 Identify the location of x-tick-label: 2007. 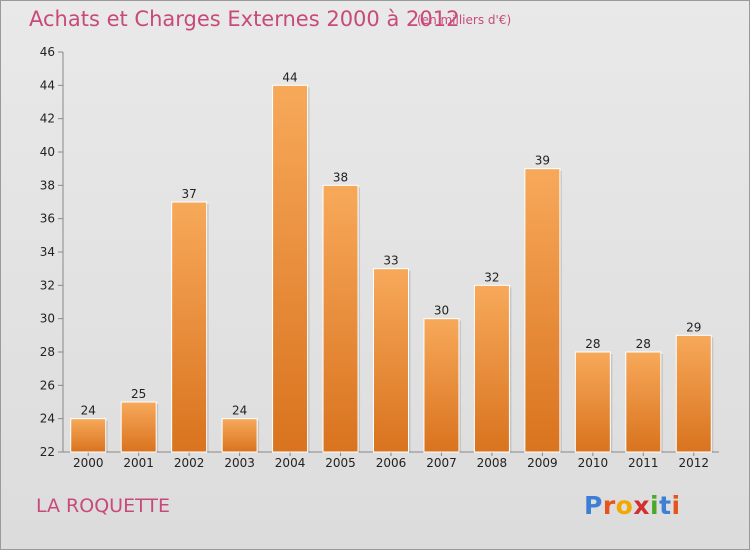
(441, 463).